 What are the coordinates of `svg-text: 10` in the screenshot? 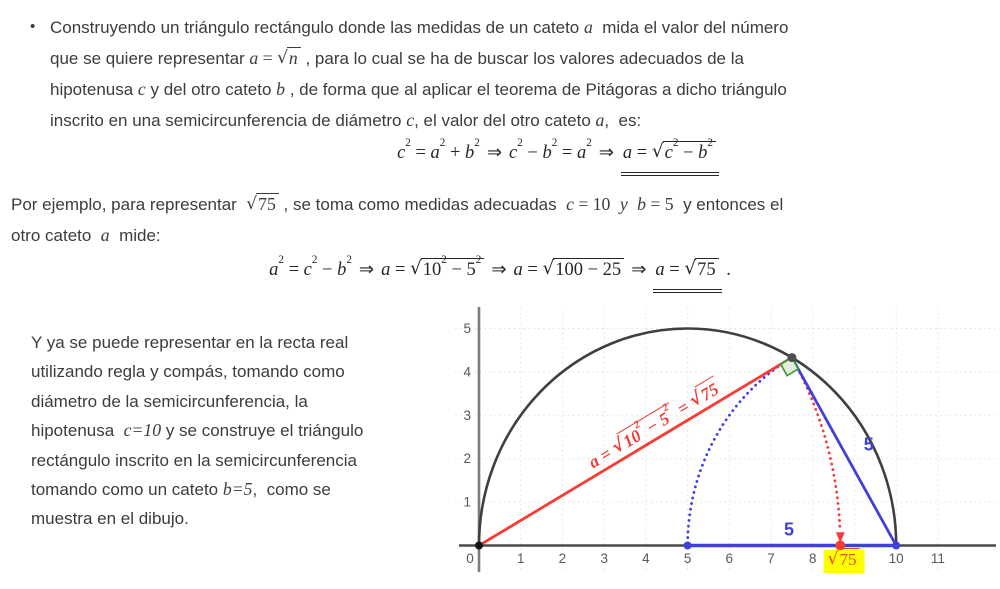 It's located at (896, 558).